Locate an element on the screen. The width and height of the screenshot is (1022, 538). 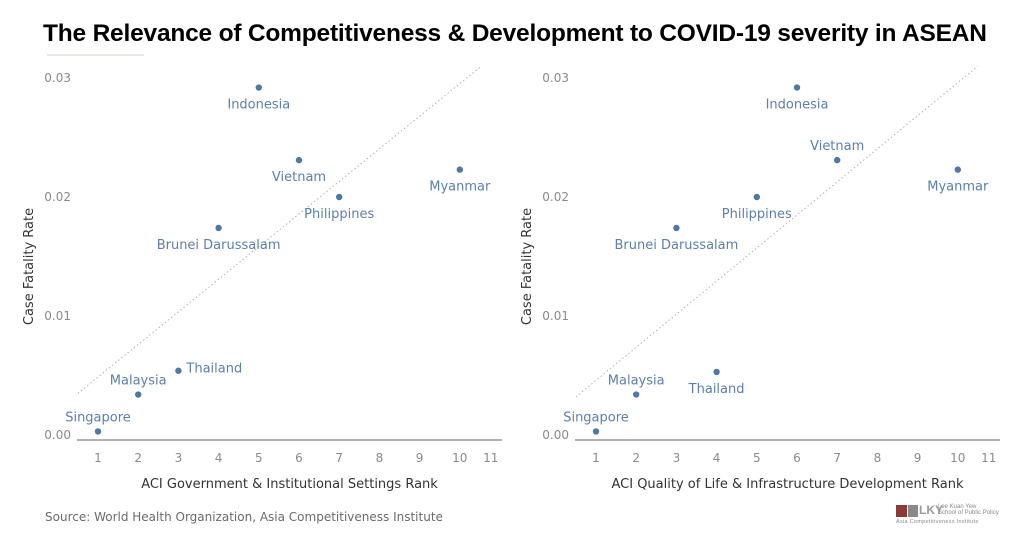
logo-mark: LKY is located at coordinates (931, 510).